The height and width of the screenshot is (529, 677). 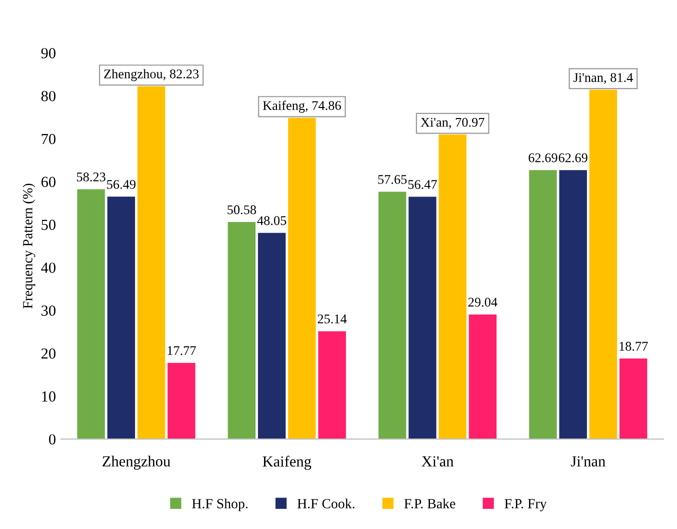 I want to click on data-label: 48.05, so click(x=271, y=221).